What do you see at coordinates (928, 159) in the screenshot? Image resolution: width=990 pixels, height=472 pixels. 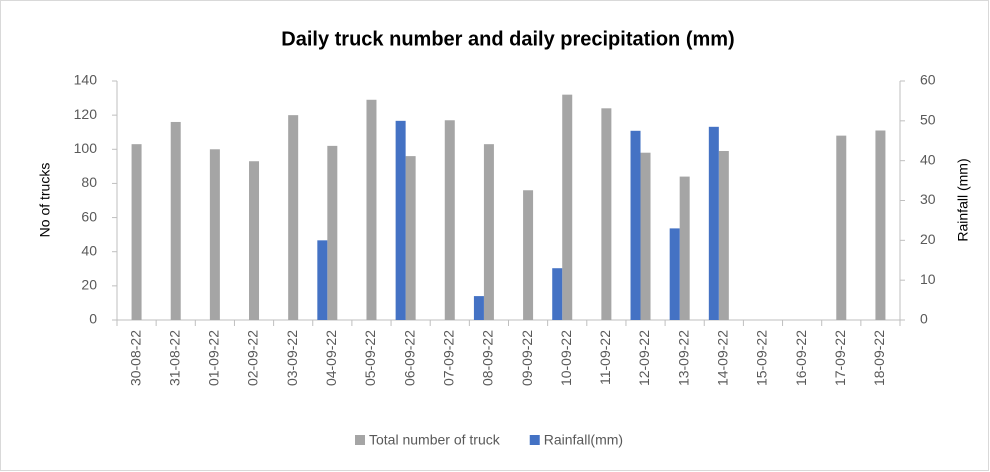 I see `y2-tick-label: 40` at bounding box center [928, 159].